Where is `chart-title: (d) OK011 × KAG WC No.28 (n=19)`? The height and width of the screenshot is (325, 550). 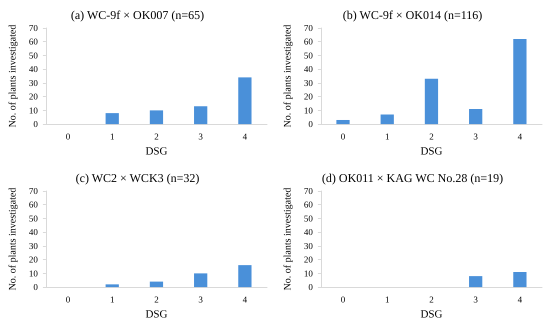
chart-title: (d) OK011 × KAG WC No.28 (n=19) is located at coordinates (413, 177).